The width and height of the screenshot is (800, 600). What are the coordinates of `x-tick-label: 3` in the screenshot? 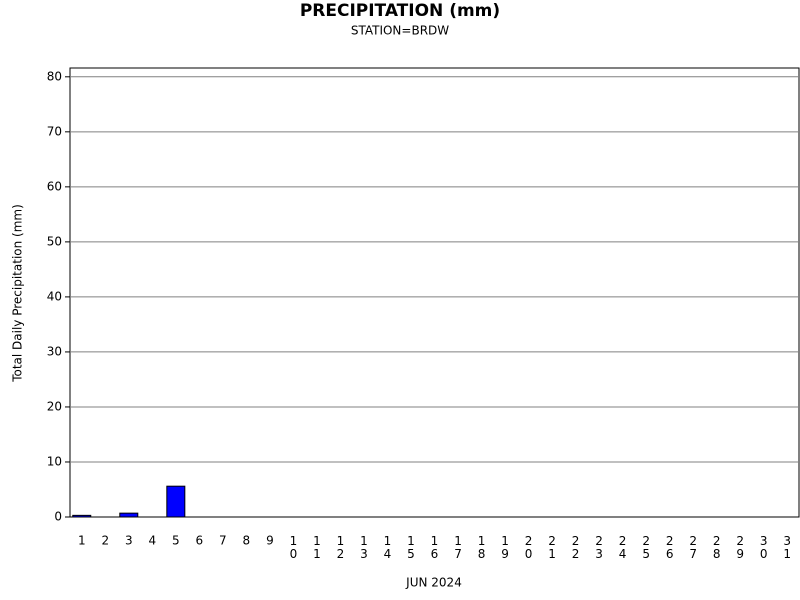 It's located at (129, 541).